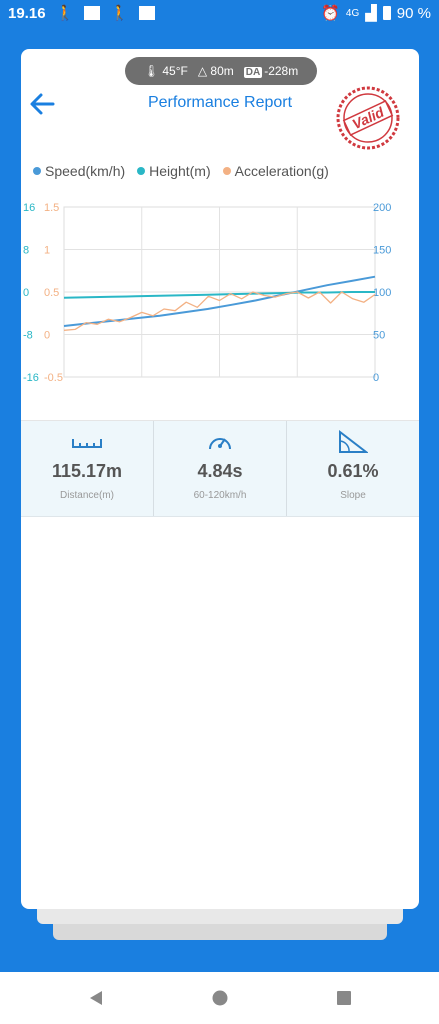 The image size is (439, 1024). I want to click on legend-speed-label: Speed(km/h), so click(85, 171).